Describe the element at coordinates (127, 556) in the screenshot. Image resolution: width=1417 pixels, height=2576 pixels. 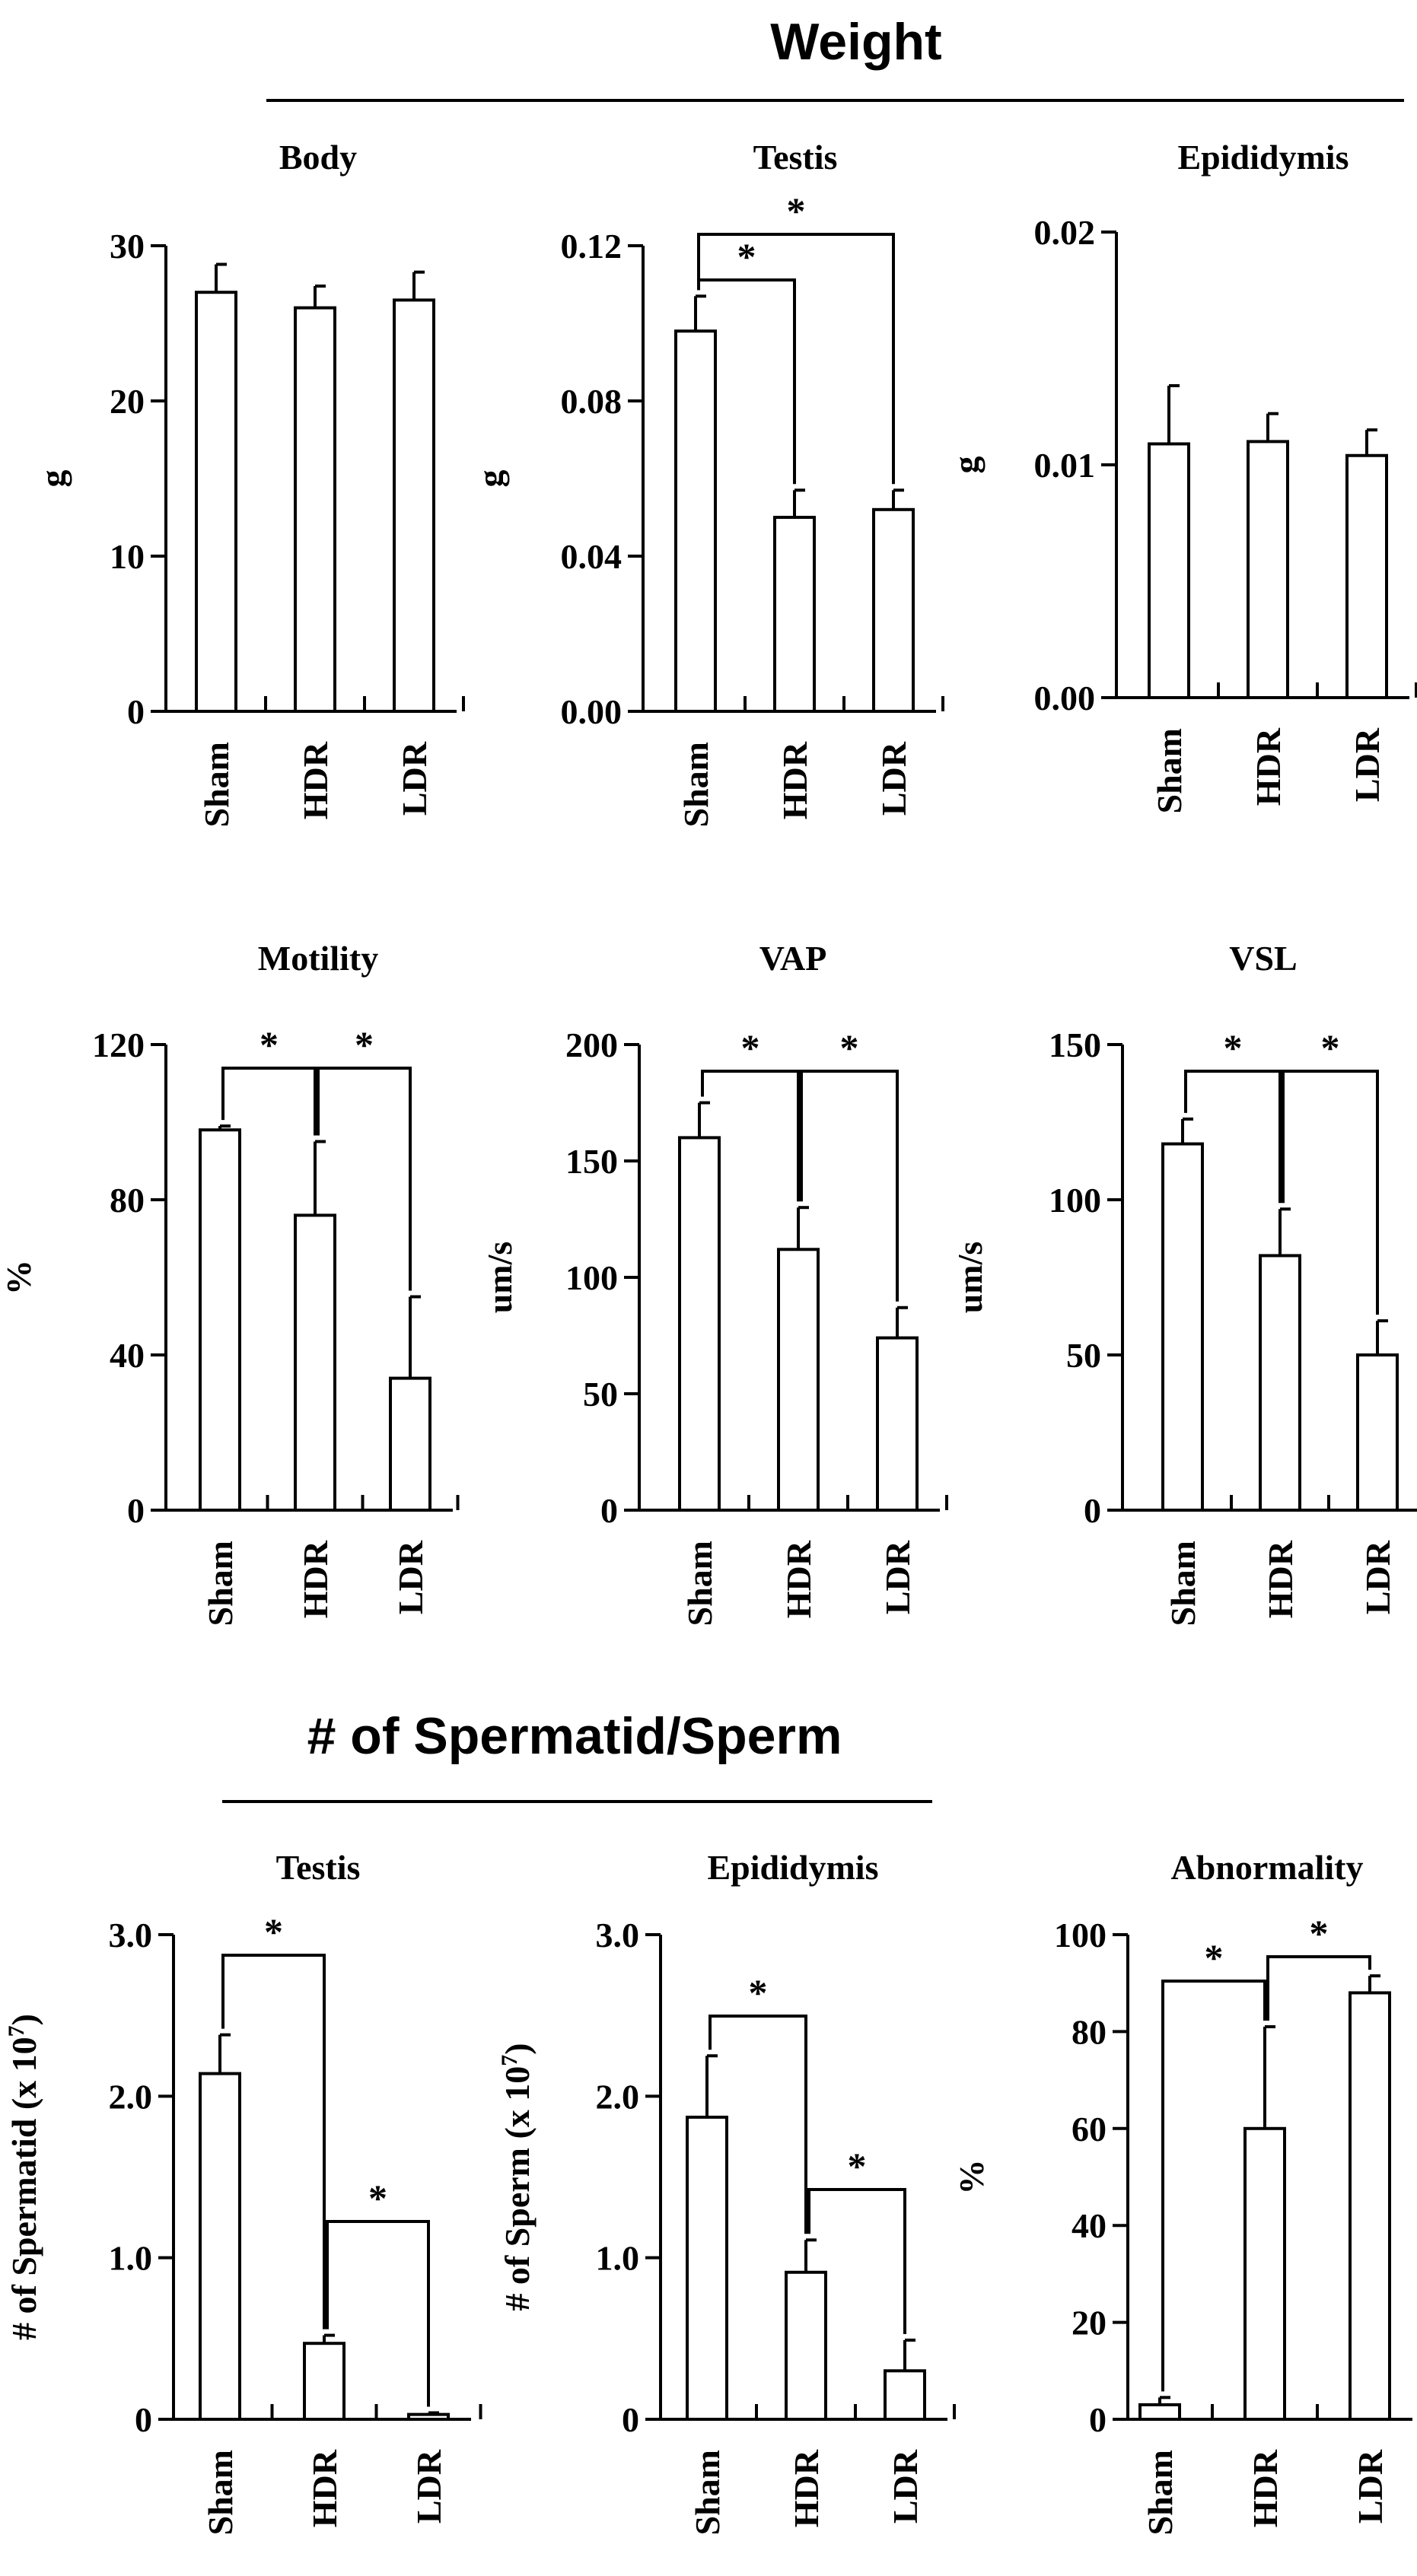
I see `y-tick-label: 10` at that location.